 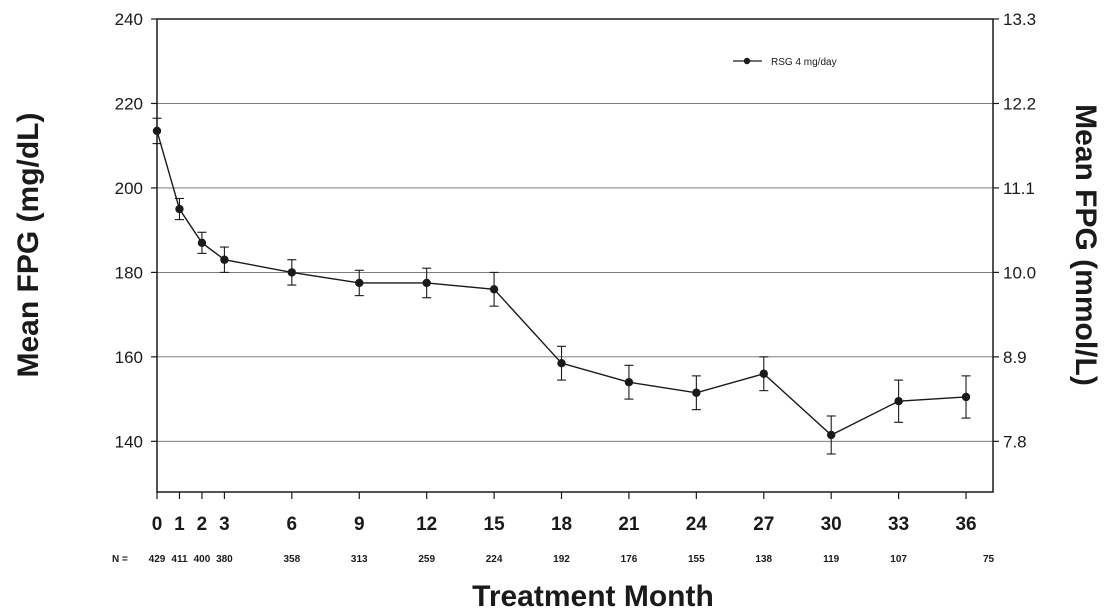 I want to click on legend: RSG 4 mg/day, so click(x=785, y=62).